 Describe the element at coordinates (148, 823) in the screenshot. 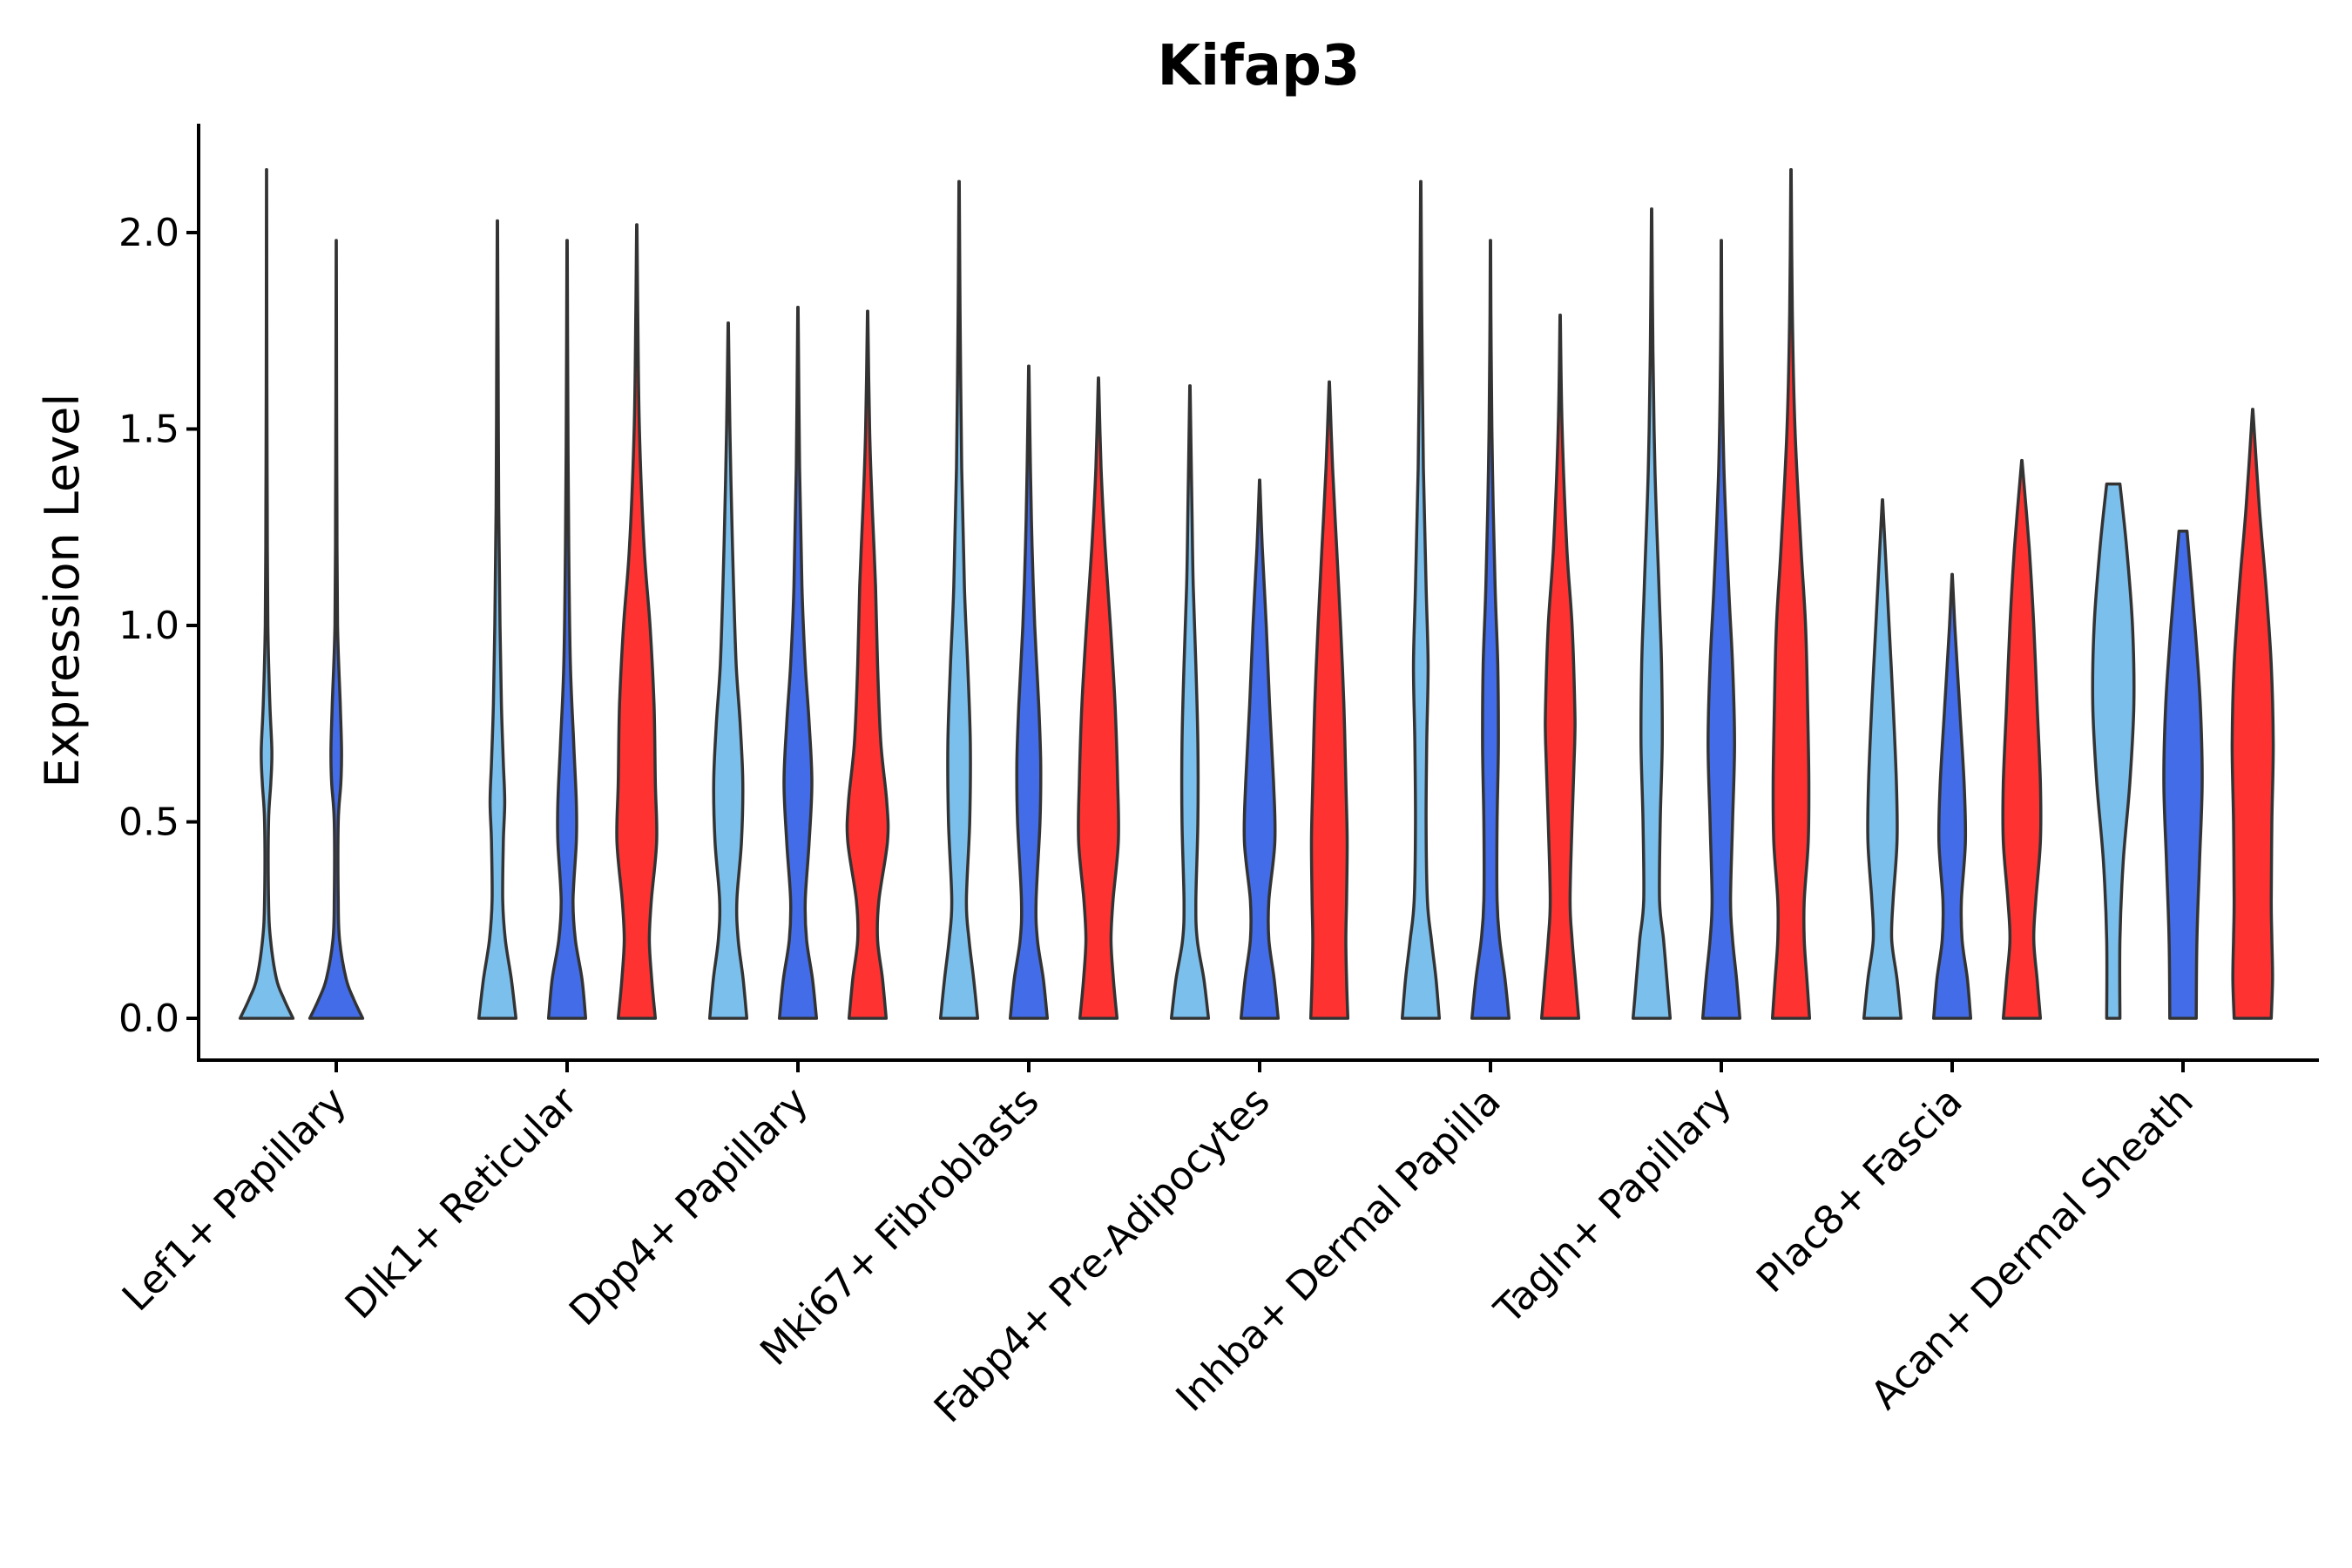

I see `y-tick-label: 0.5` at that location.